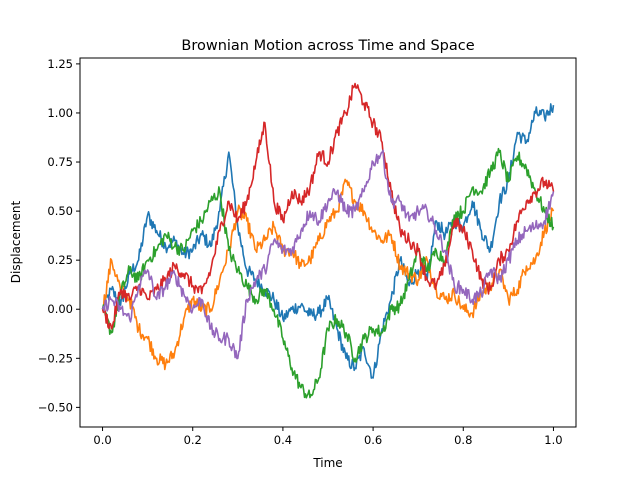 The image size is (640, 480). What do you see at coordinates (283, 440) in the screenshot?
I see `x-tick-label: 0.4` at bounding box center [283, 440].